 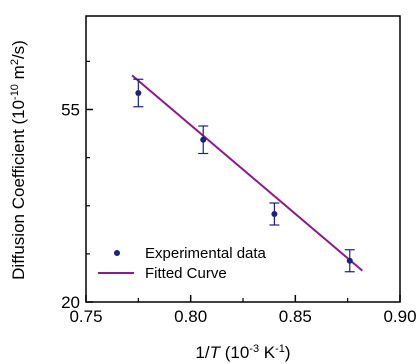 What do you see at coordinates (70, 302) in the screenshot?
I see `y-tick-label: 20` at bounding box center [70, 302].